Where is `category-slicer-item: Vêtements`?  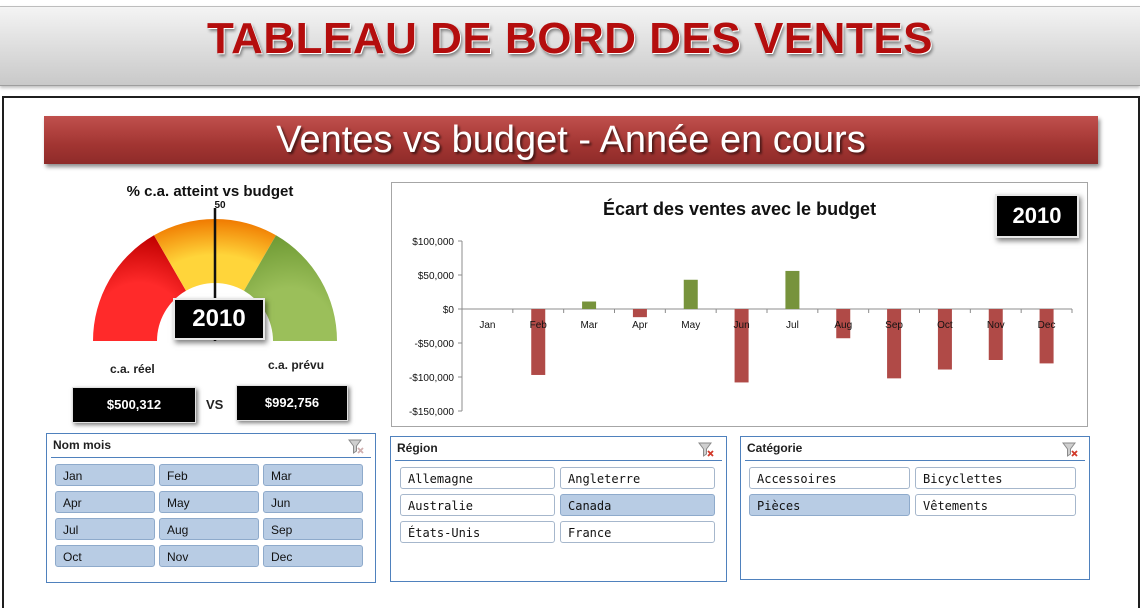
category-slicer-item: Vêtements is located at coordinates (995, 505).